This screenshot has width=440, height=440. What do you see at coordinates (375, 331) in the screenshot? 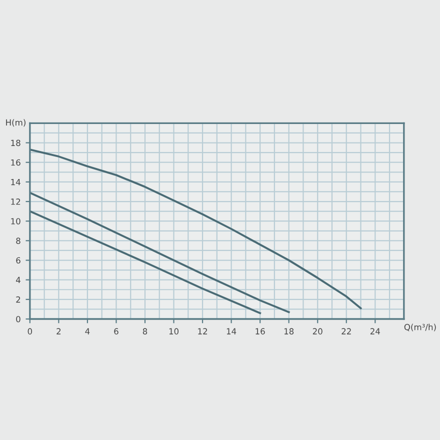
I see `x-tick-label: 24` at bounding box center [375, 331].